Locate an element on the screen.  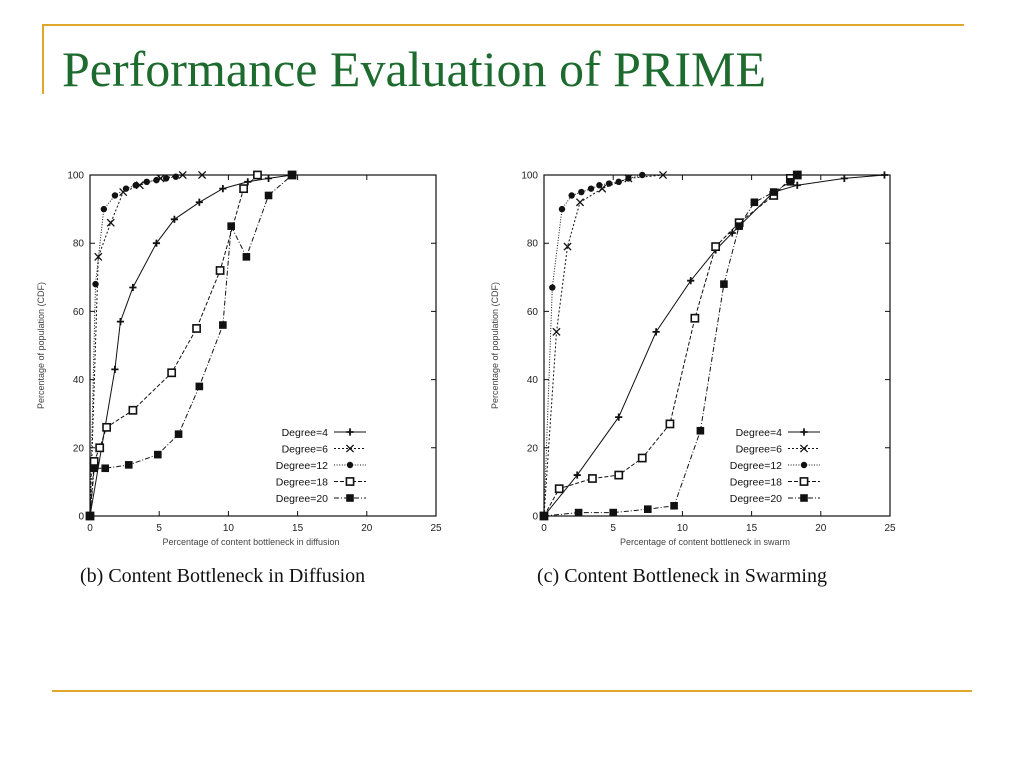
chart-b-series-0-line is located at coordinates (191, 345).